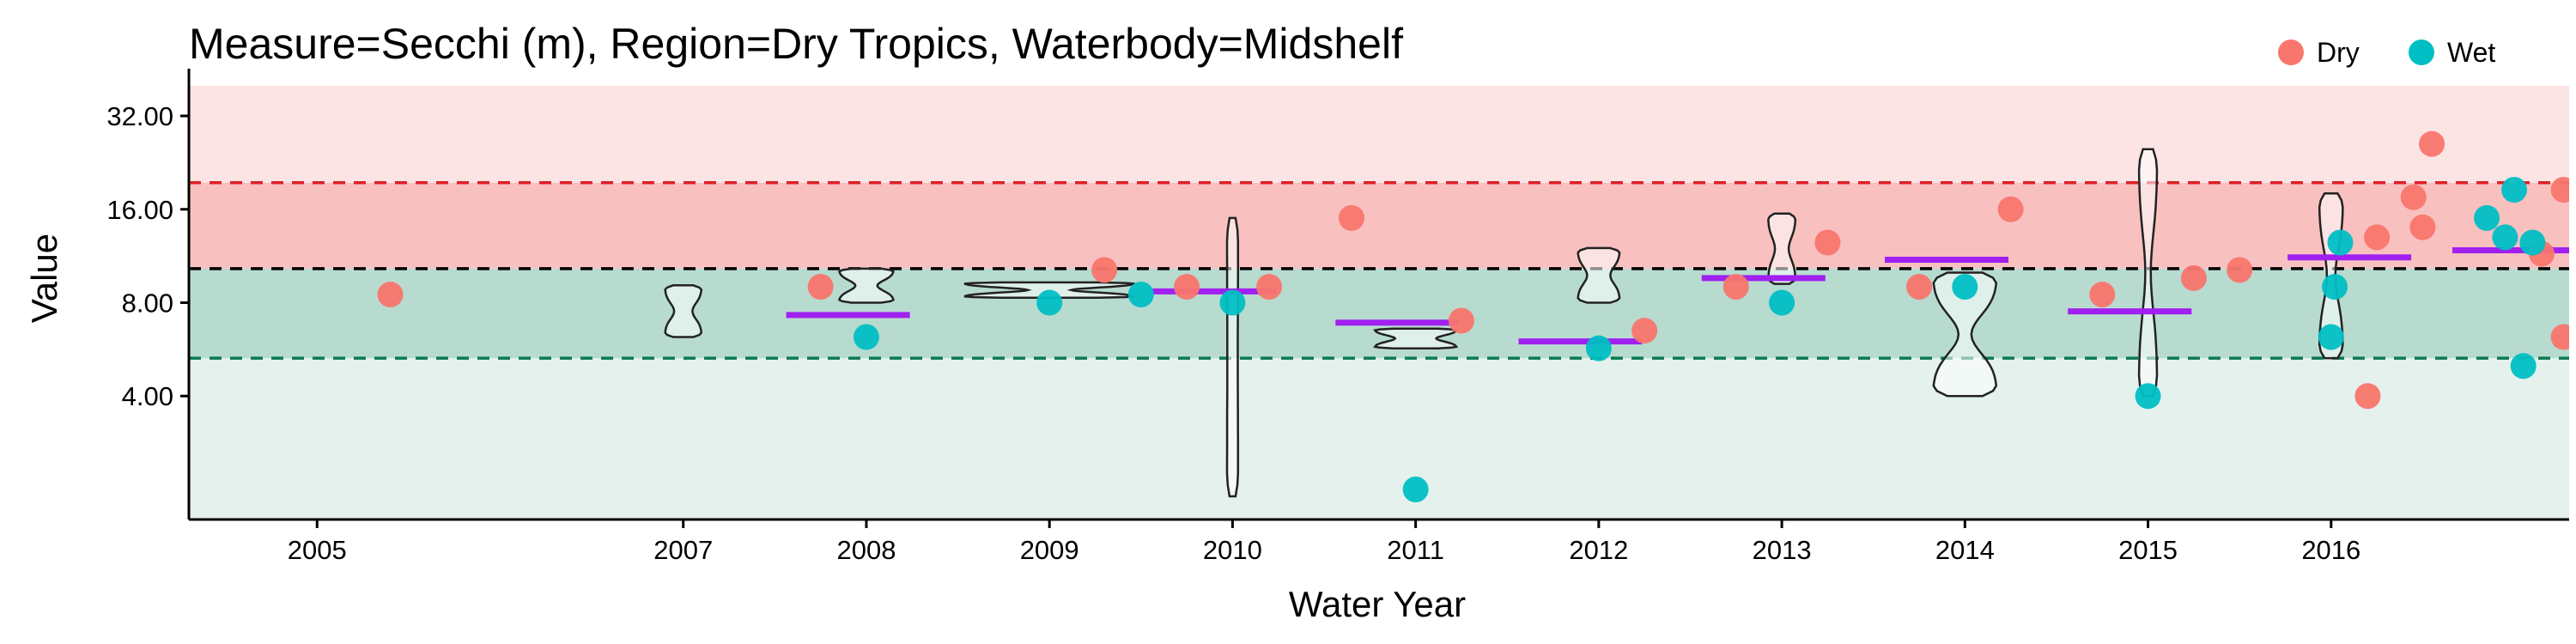  Describe the element at coordinates (866, 550) in the screenshot. I see `x-tick-label-2: 2008` at that location.